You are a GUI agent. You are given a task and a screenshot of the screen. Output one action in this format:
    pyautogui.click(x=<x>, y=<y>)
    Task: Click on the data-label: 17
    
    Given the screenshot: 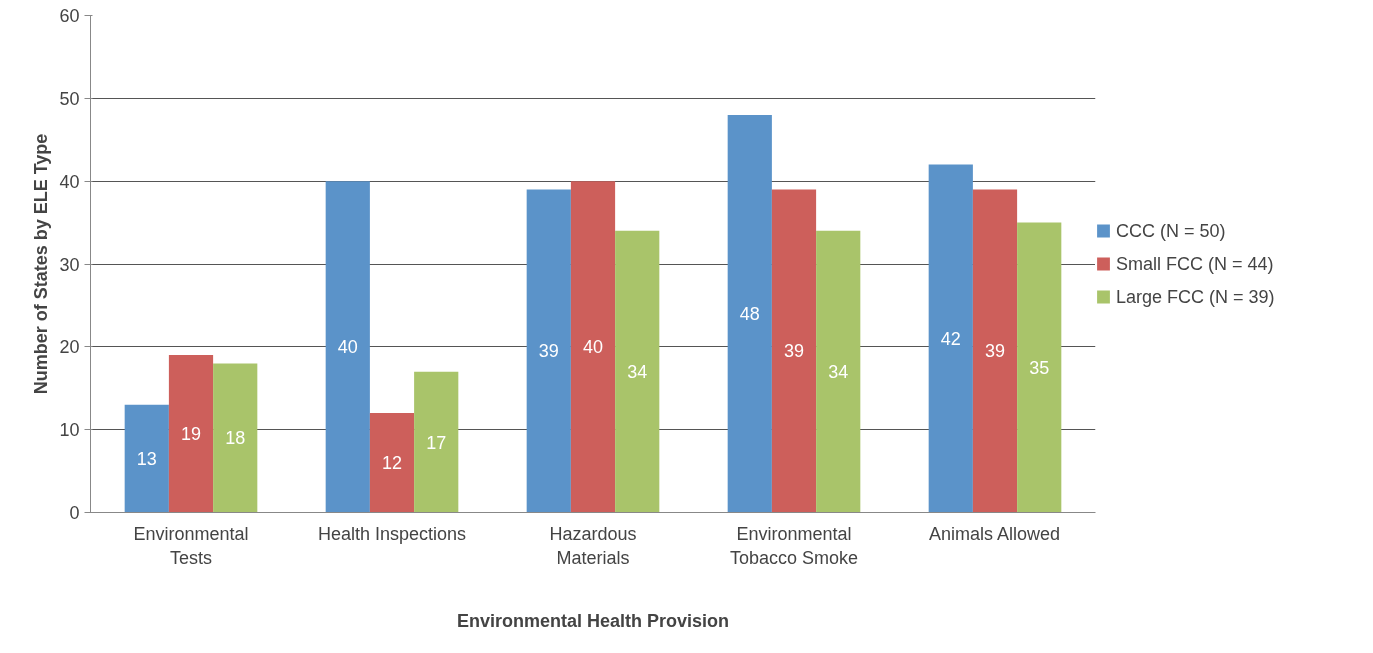 What is the action you would take?
    pyautogui.click(x=436, y=442)
    